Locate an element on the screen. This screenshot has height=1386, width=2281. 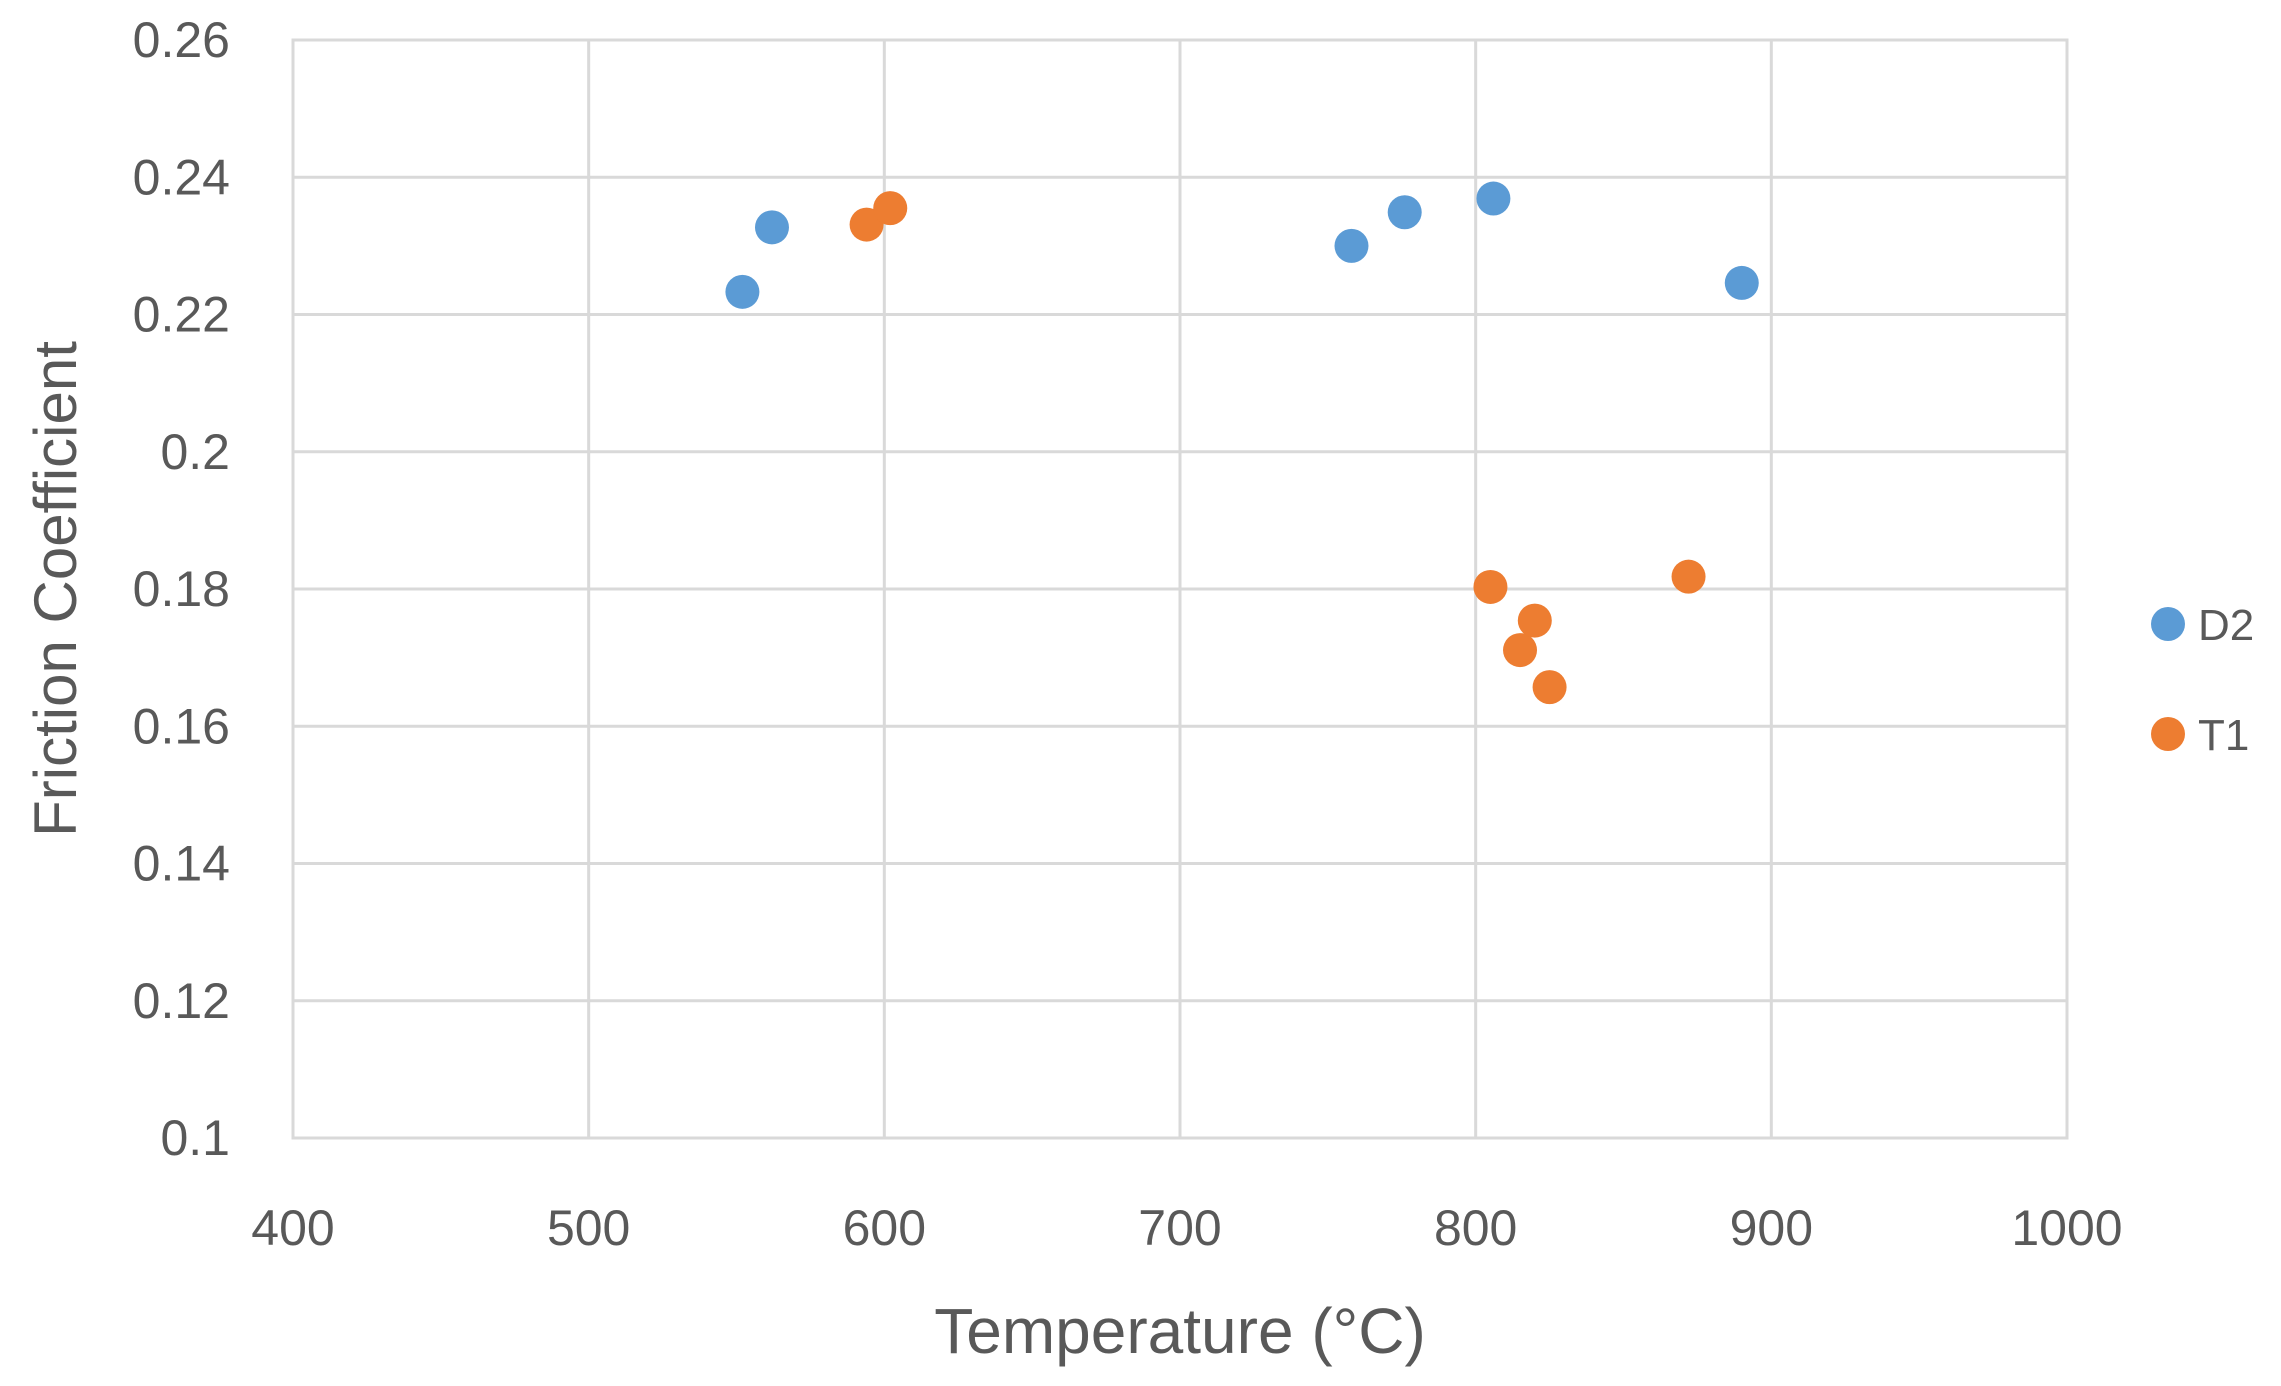
x-axis-title: Temperature (°C) is located at coordinates (1180, 1331).